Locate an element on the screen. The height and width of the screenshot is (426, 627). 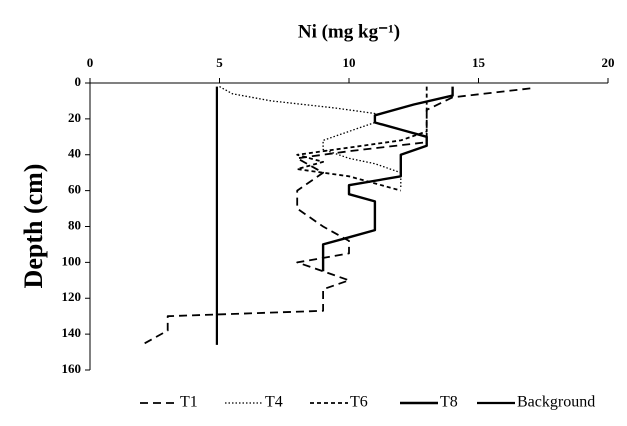
y-tick-label: 160 is located at coordinates (72, 368).